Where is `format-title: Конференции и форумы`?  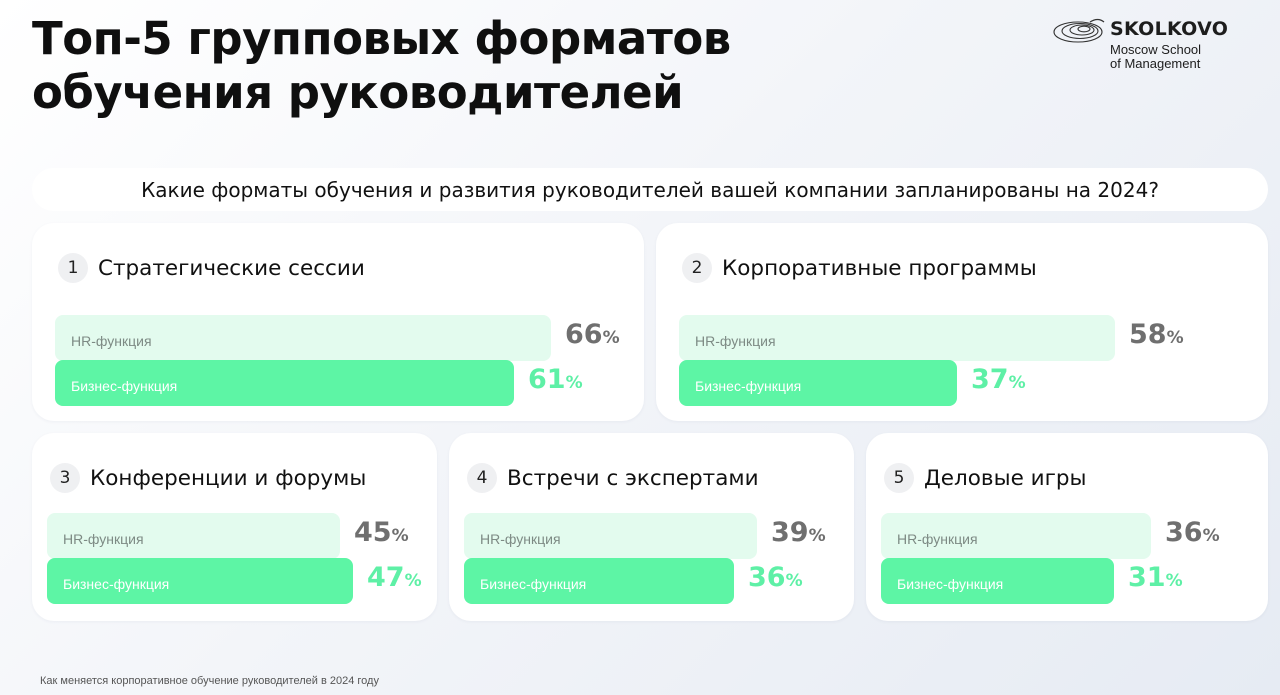
format-title: Конференции и форумы is located at coordinates (228, 478).